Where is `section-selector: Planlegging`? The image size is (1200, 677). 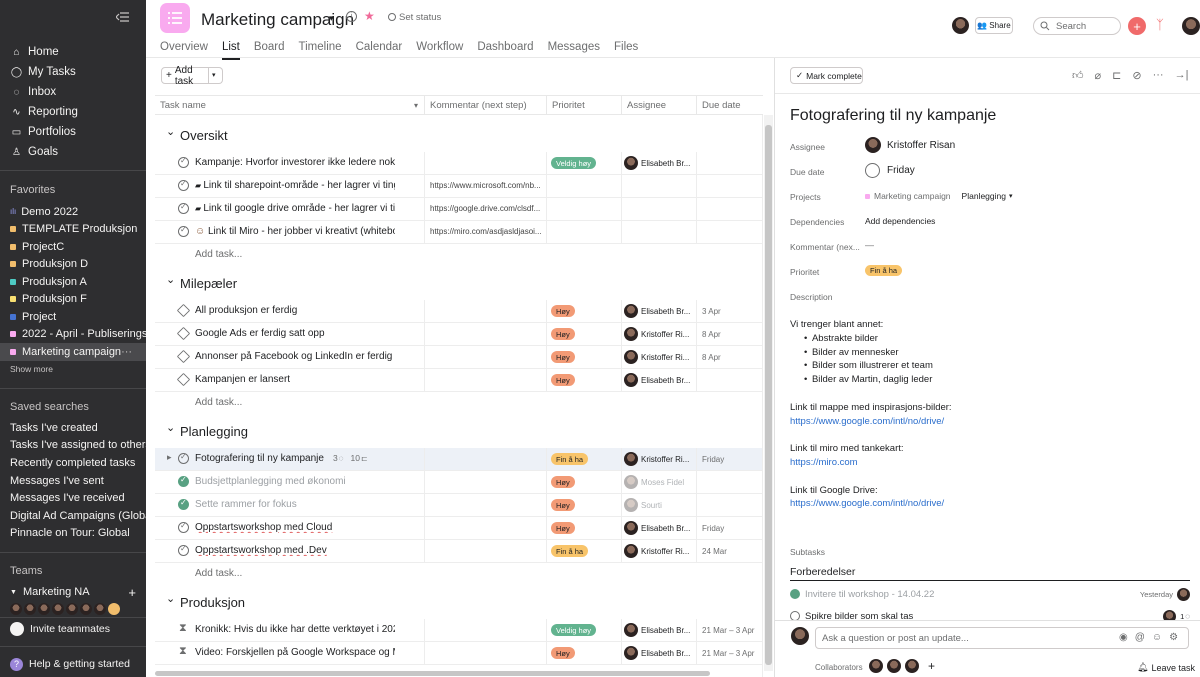
section-selector: Planlegging is located at coordinates (983, 196).